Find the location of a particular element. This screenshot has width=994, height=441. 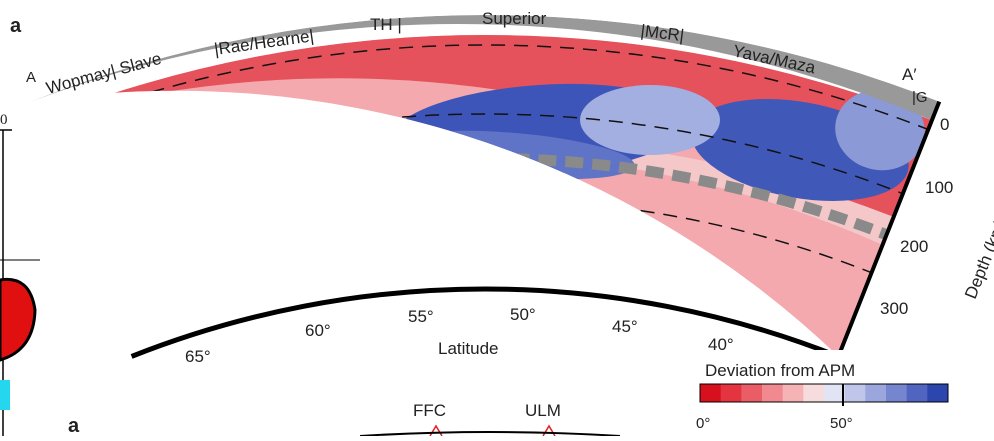

colorbar-tick: 0° is located at coordinates (703, 423).